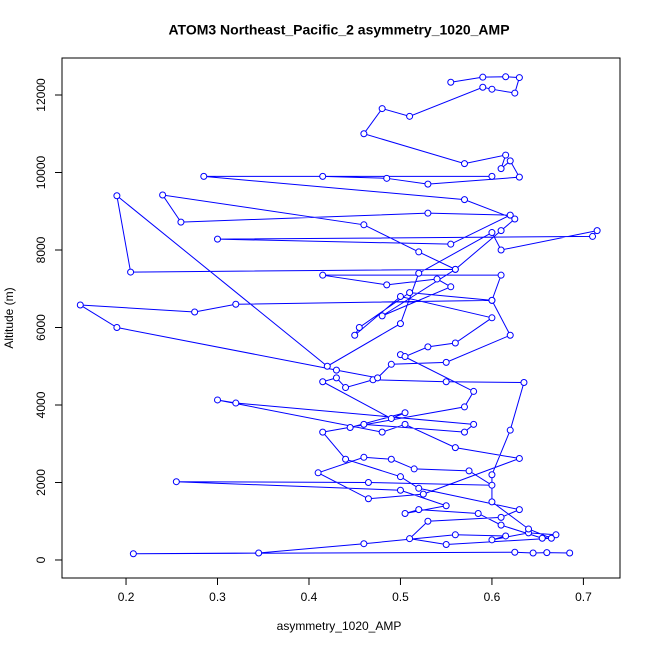  Describe the element at coordinates (41, 172) in the screenshot. I see `y-tick-label: 10000` at that location.